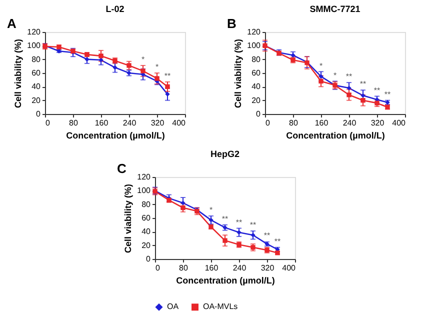 This screenshot has height=321, width=421. Describe the element at coordinates (122, 168) in the screenshot. I see `text: C` at that location.